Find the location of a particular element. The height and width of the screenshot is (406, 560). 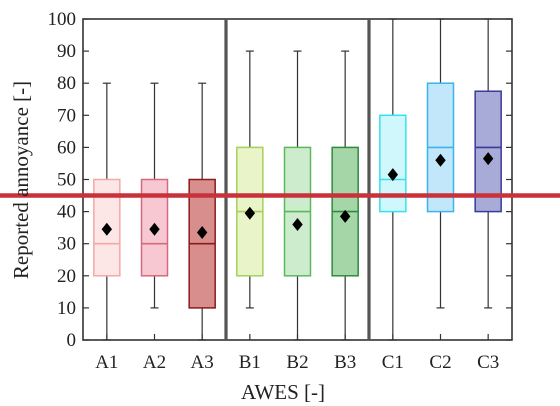

y-tick-label: 60 is located at coordinates (66, 147).